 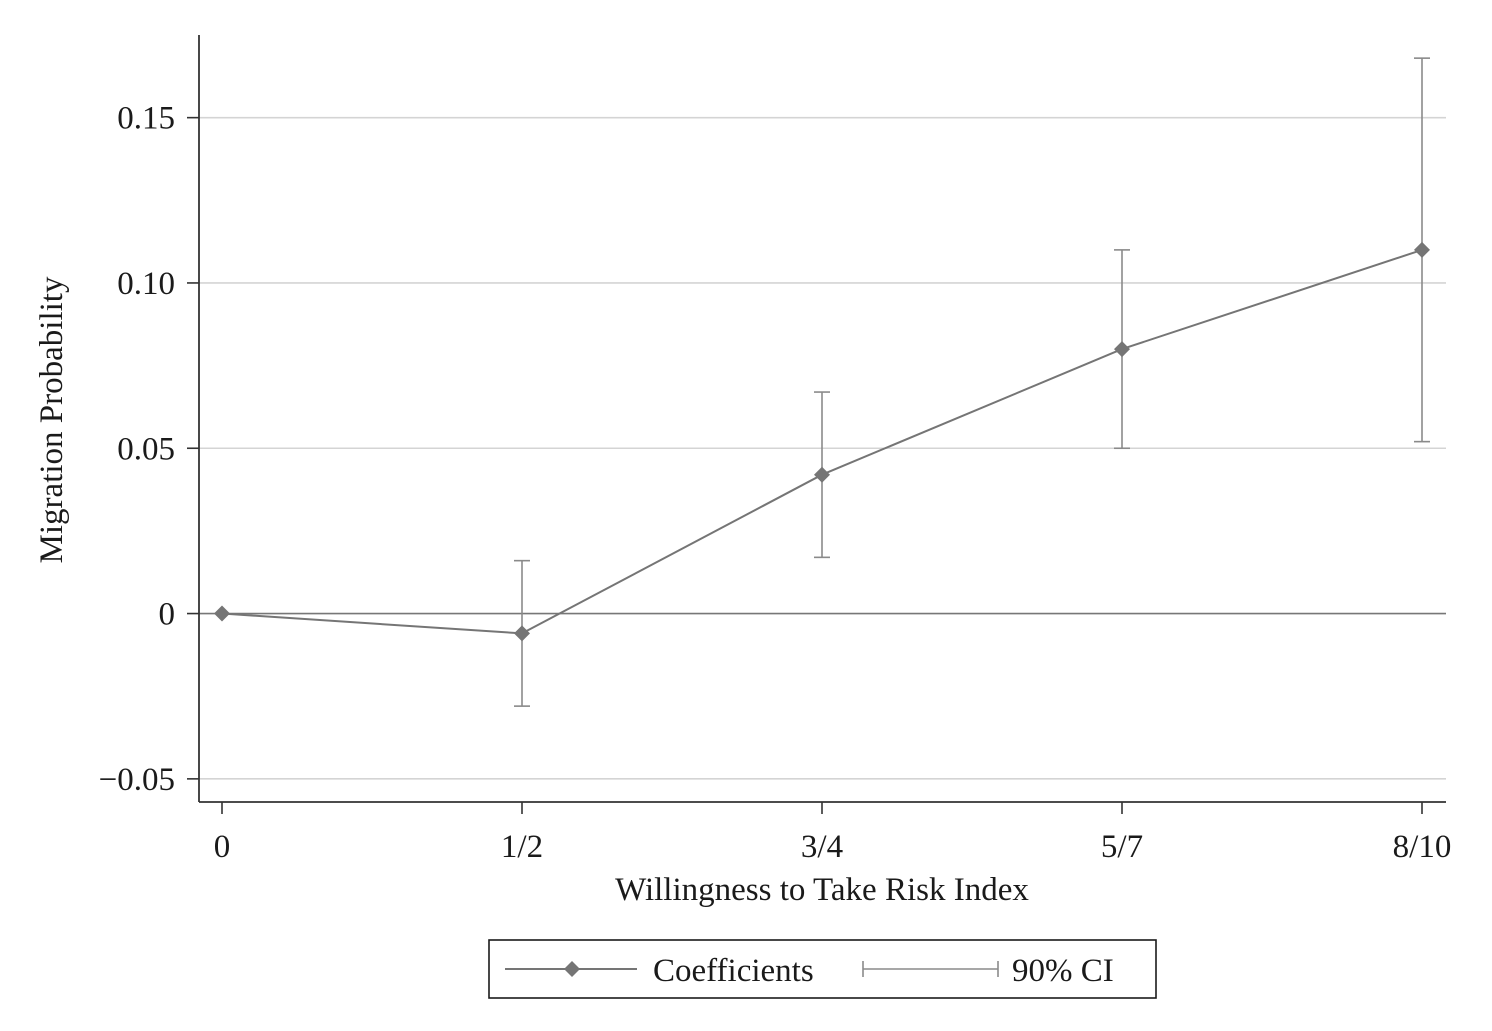 I want to click on legend-coefficients-label: Coefficients, so click(x=733, y=971).